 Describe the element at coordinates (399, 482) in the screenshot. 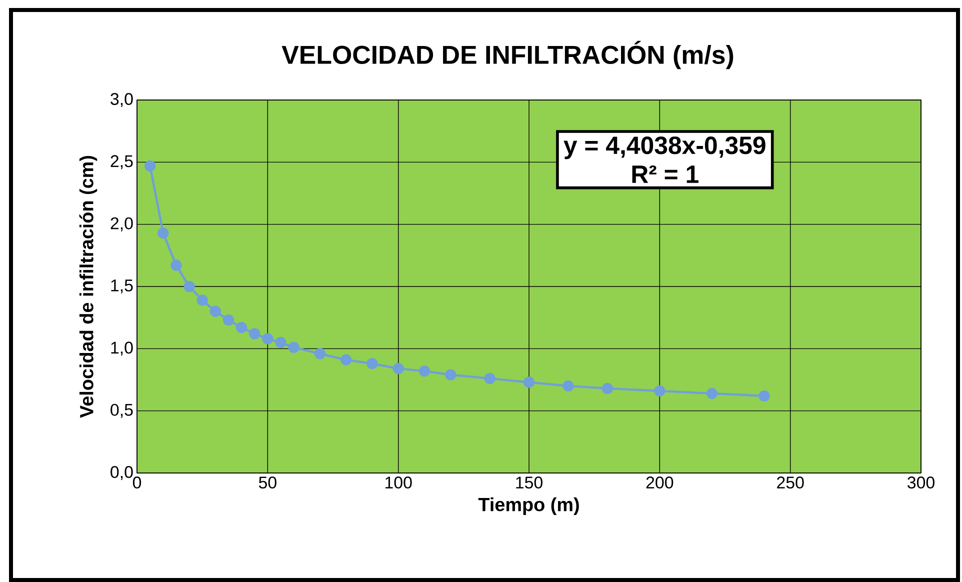

I see `x-tick-label: 100` at that location.